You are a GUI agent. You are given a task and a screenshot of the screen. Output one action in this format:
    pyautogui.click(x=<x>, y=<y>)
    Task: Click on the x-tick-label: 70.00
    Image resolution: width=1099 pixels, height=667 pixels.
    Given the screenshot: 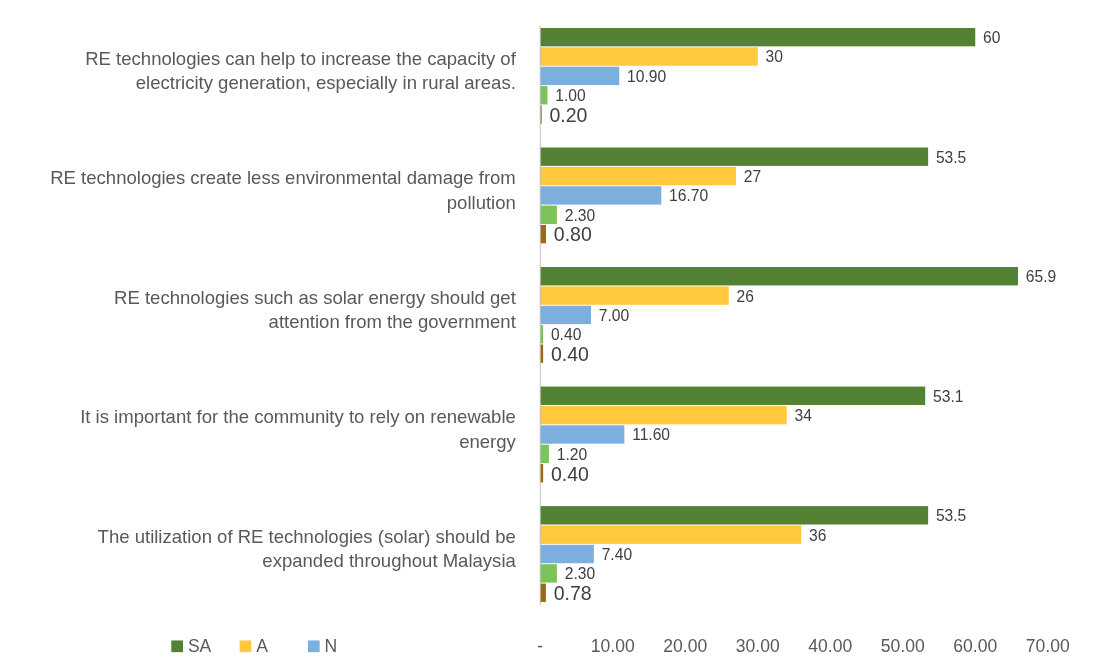 What is the action you would take?
    pyautogui.click(x=1047, y=646)
    